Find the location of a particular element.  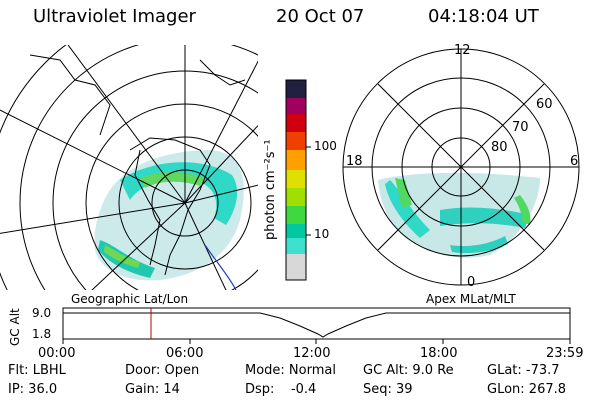

colorbar-tick-10: 10 is located at coordinates (322, 234).